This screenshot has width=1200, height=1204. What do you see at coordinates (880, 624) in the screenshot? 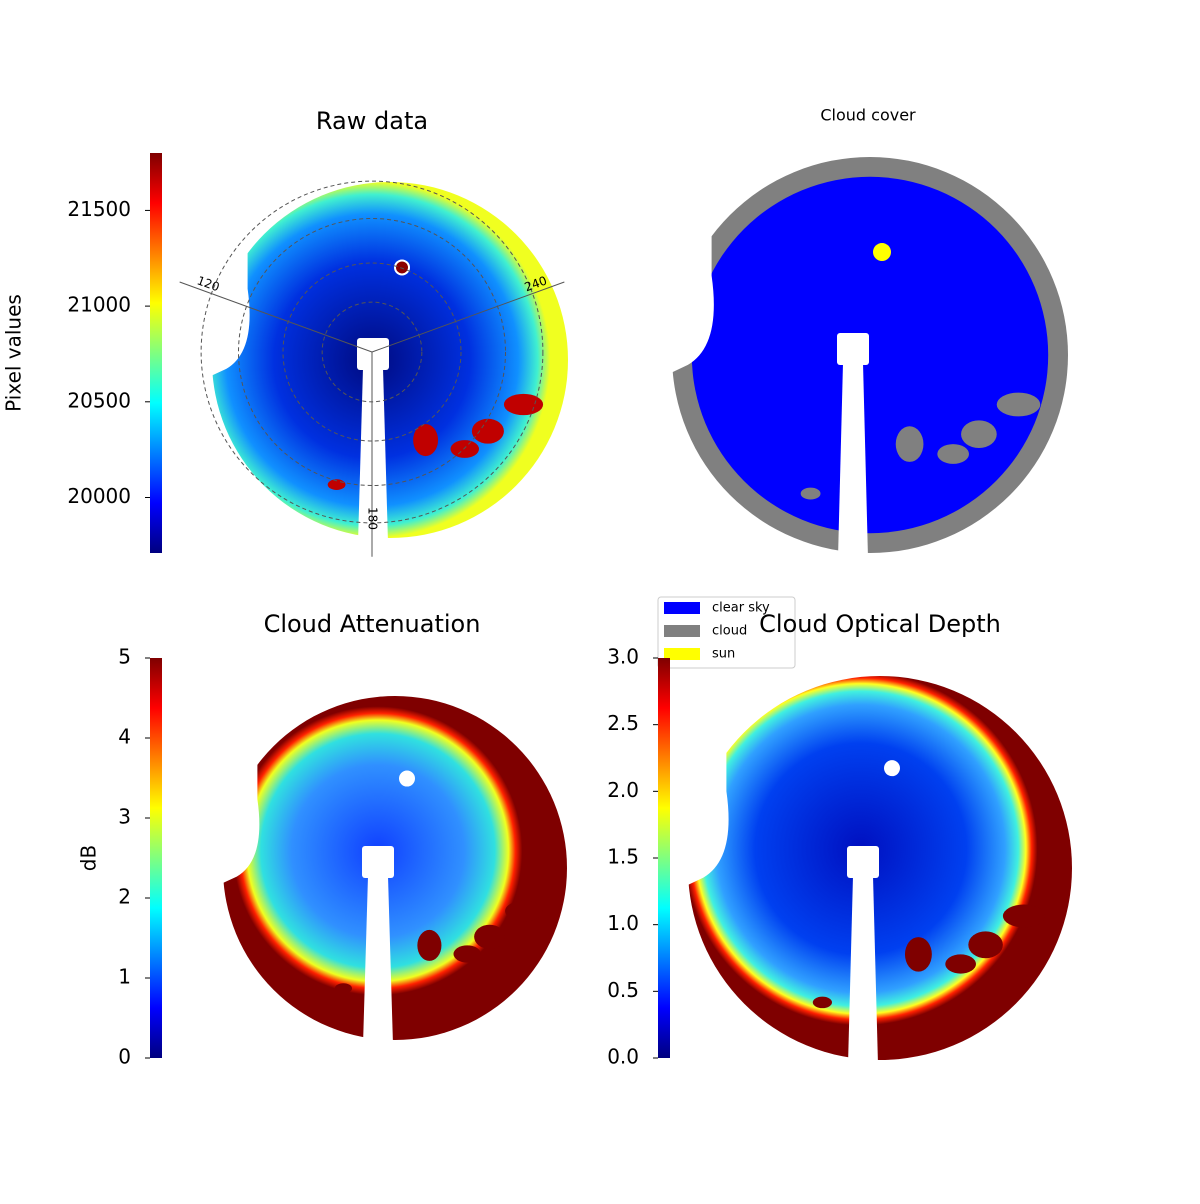
I see `panel-title: Cloud Optical Depth` at bounding box center [880, 624].